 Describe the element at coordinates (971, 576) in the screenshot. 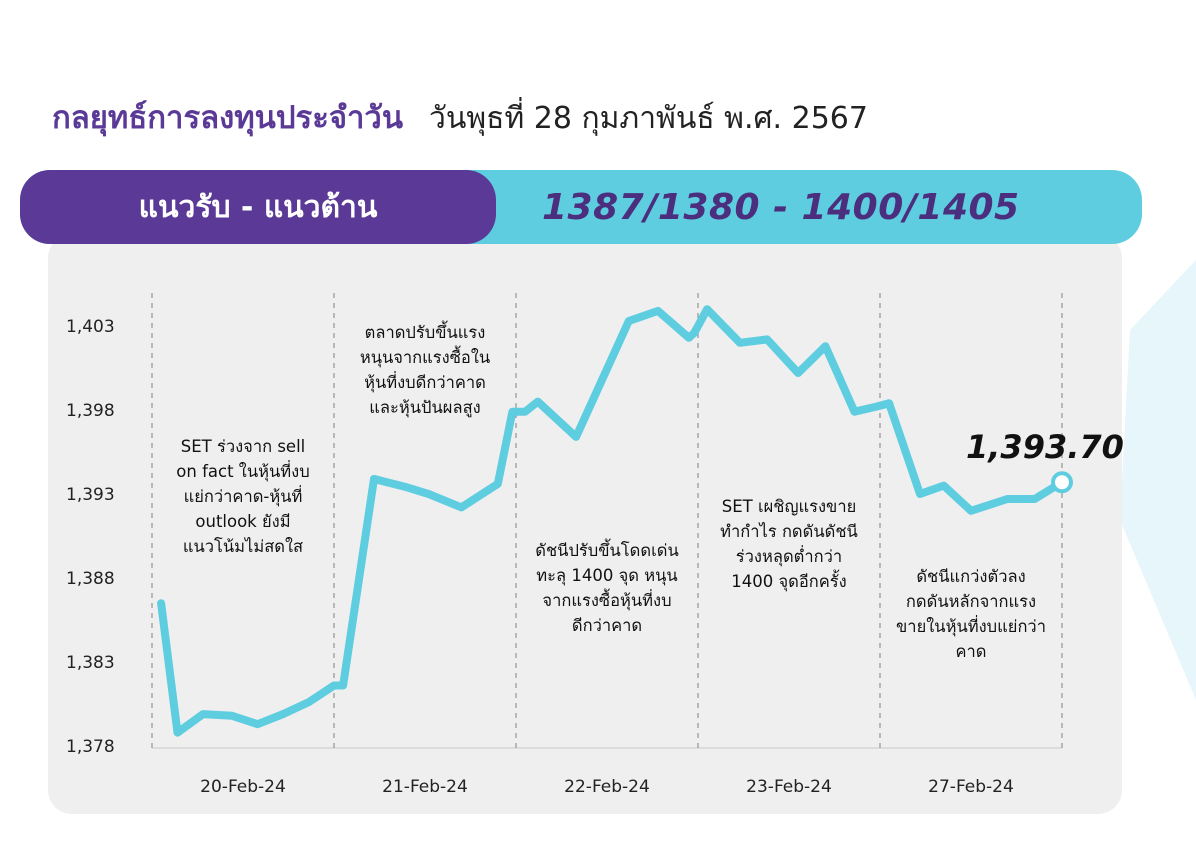

I see `annotation-line: ดัชนีแกว่งตัวลง` at that location.